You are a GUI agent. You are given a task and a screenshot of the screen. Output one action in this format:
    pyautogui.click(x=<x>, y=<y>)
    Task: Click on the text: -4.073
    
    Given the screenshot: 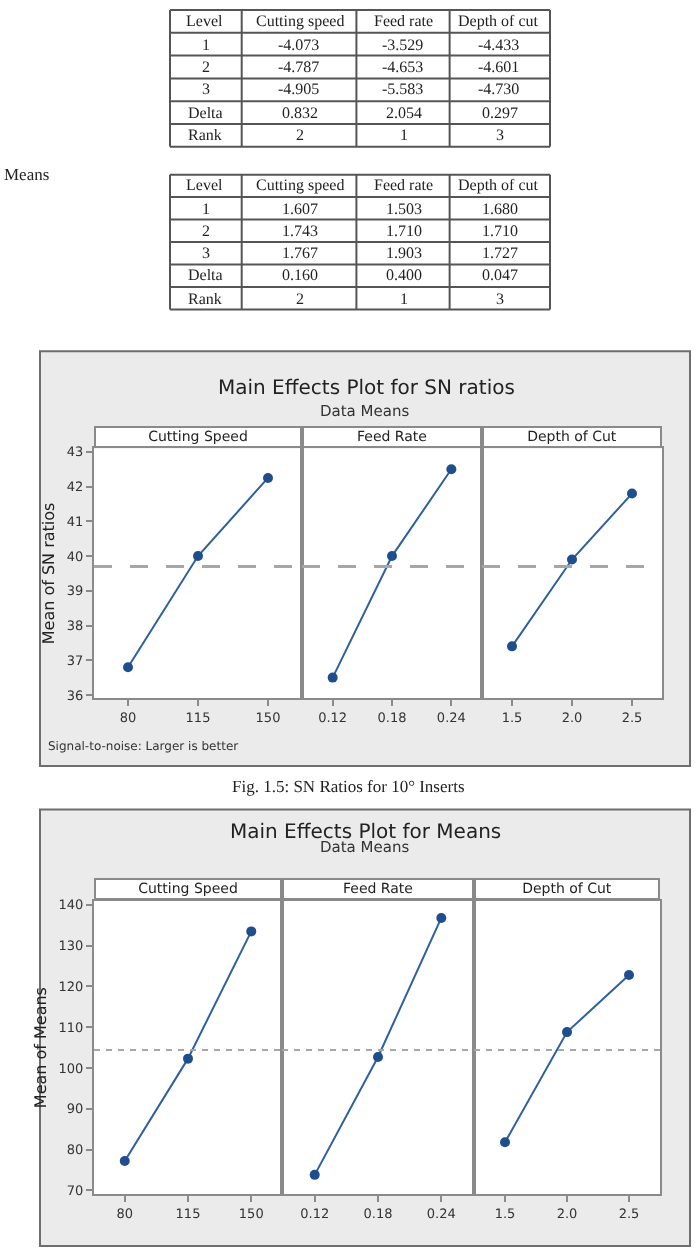 What is the action you would take?
    pyautogui.click(x=299, y=45)
    